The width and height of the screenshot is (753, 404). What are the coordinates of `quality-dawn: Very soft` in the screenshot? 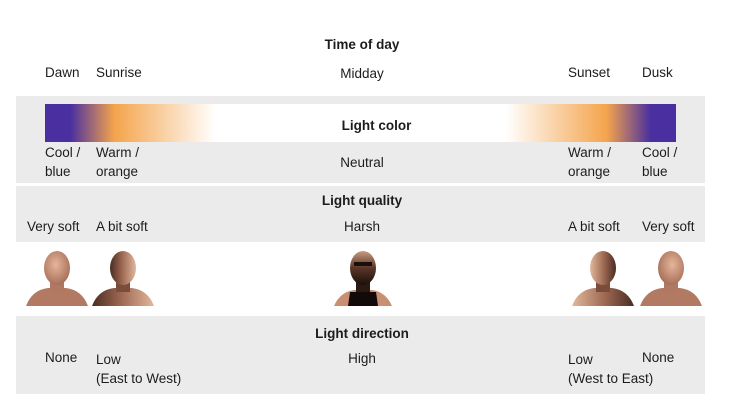 It's located at (53, 226).